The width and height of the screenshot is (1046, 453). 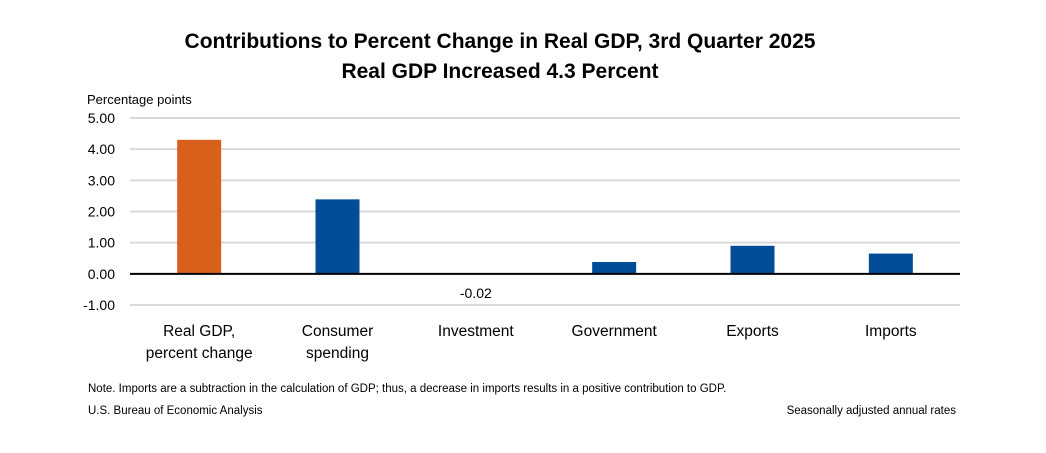 I want to click on chart-subtitle: Real GDP Increased 4.3 Percent, so click(x=500, y=71).